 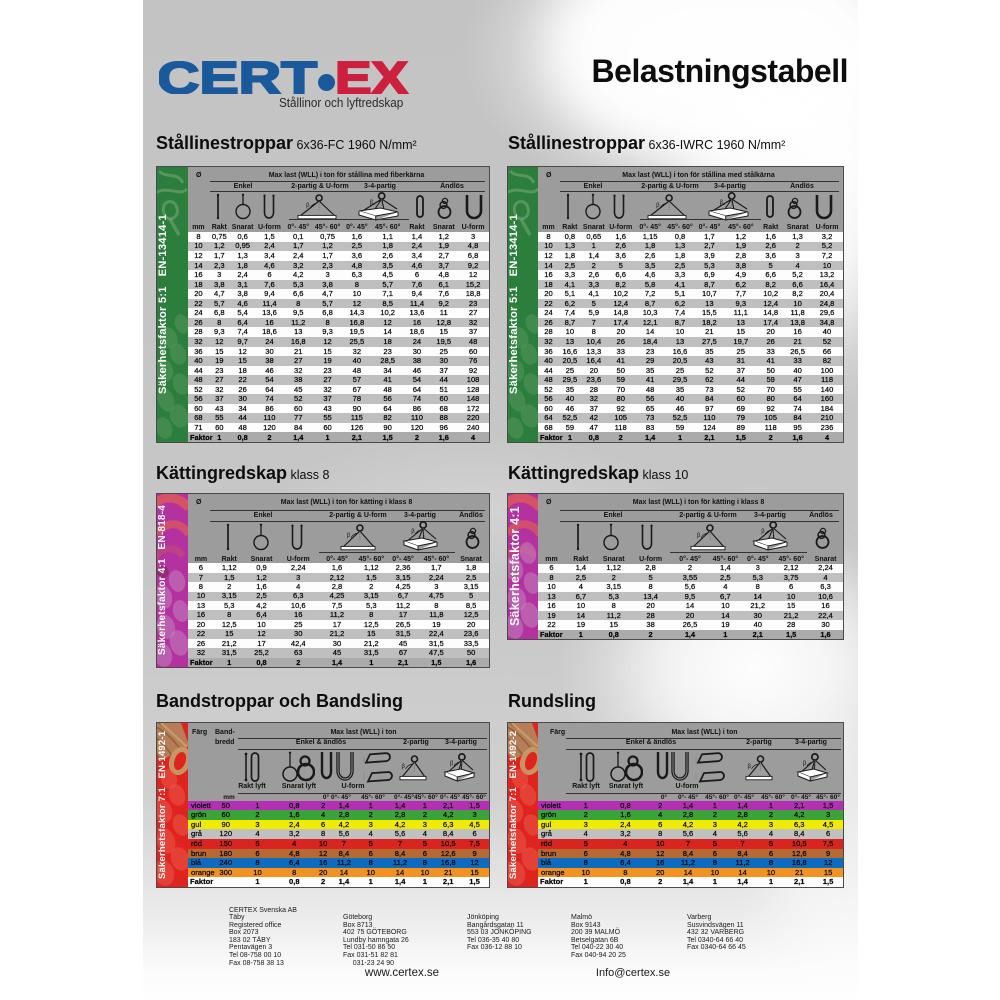 I want to click on svg-text: EX, so click(x=371, y=77).